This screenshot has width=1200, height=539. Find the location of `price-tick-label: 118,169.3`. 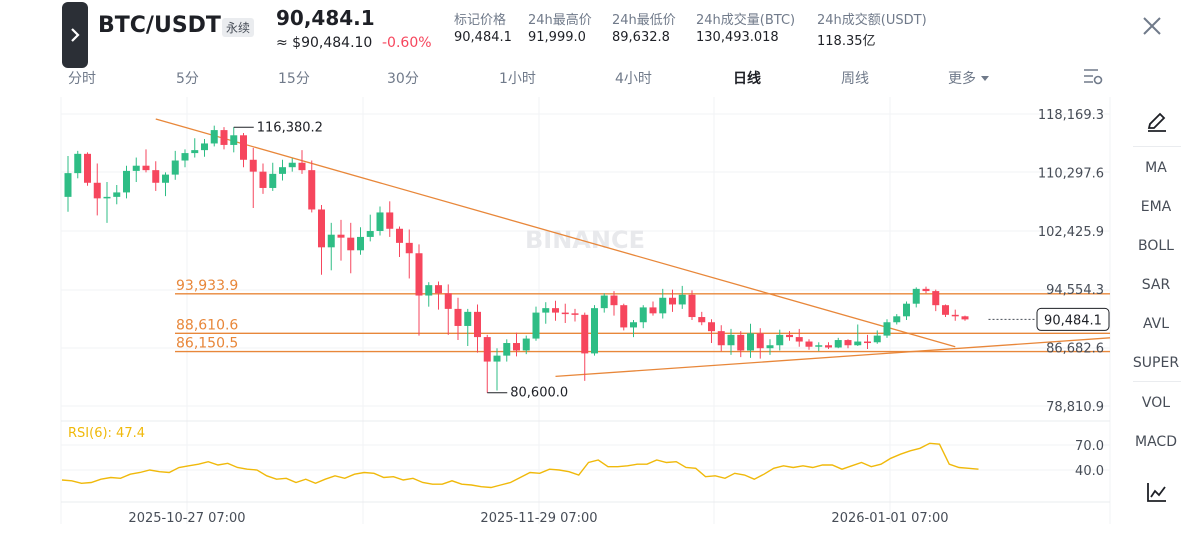

price-tick-label: 118,169.3 is located at coordinates (1071, 115).